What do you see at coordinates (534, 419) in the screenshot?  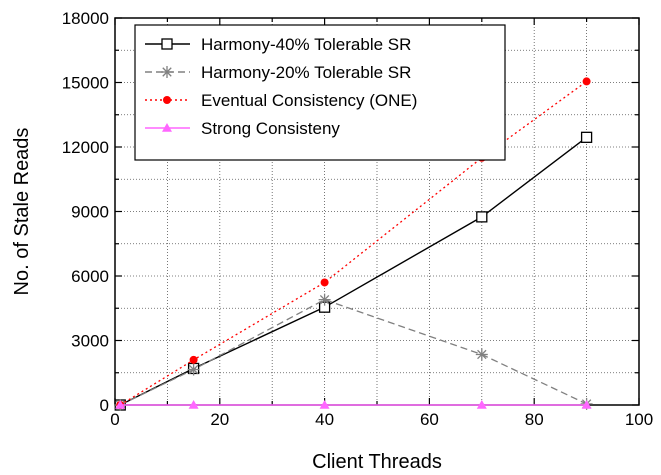 I see `x-tick-label: 80` at bounding box center [534, 419].